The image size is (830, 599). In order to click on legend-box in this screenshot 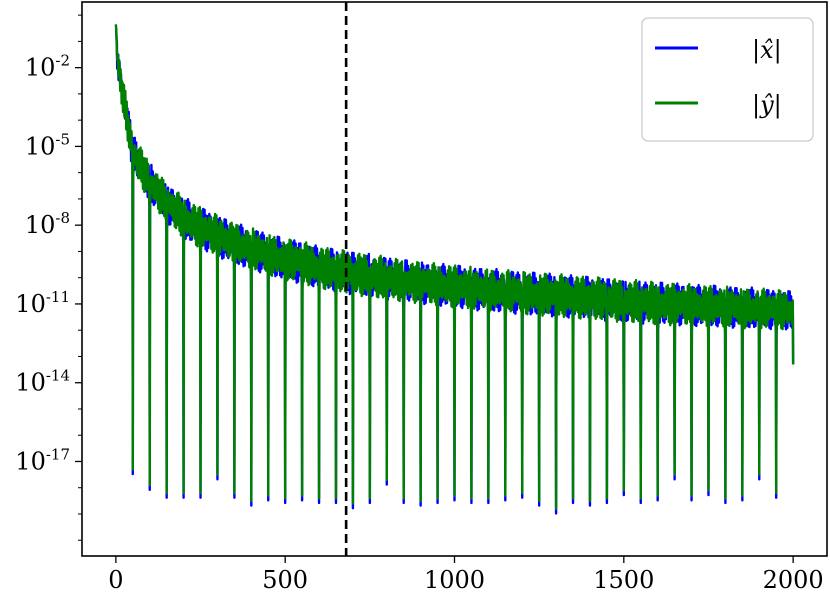, I will do `click(727, 79)`.